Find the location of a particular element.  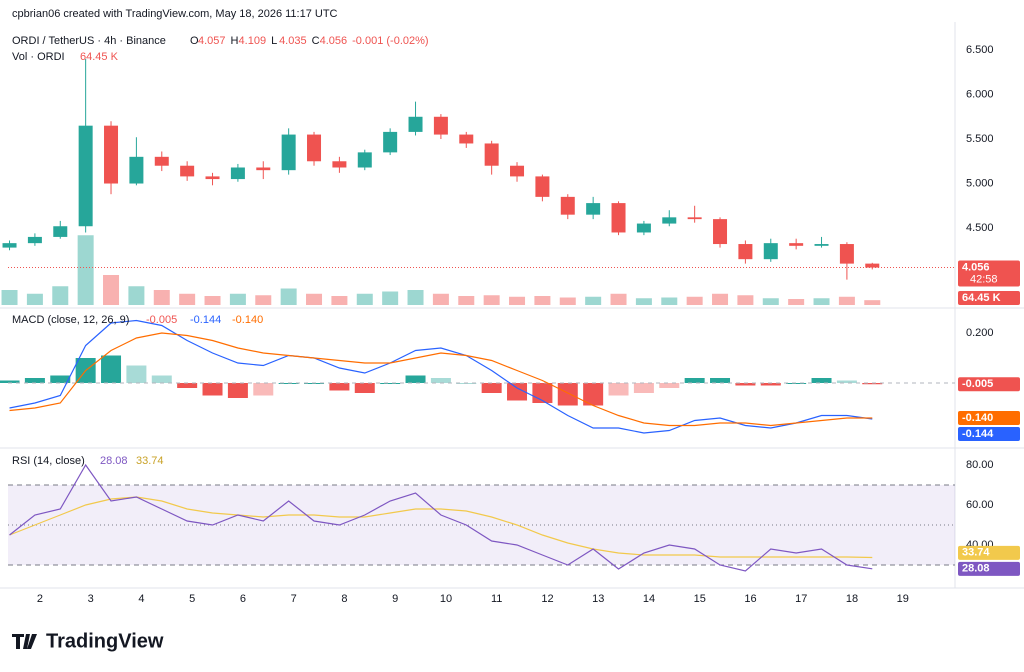

last-price-label-bg is located at coordinates (989, 273).